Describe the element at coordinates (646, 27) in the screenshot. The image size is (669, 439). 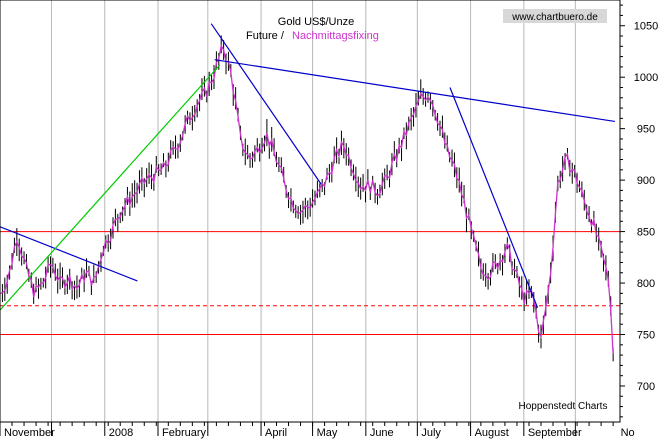
I see `y-tick-label: 1050` at that location.